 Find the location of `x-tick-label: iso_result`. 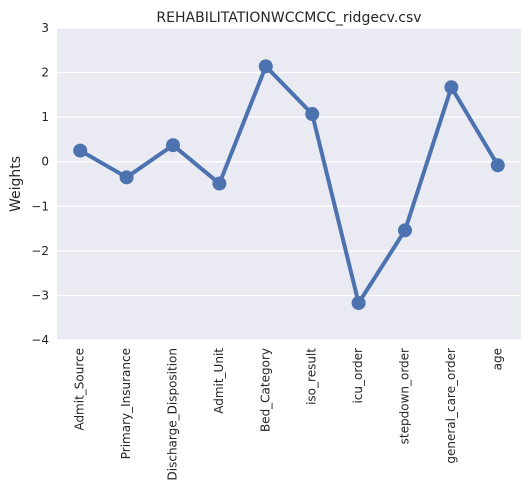

x-tick-label: iso_result is located at coordinates (312, 376).